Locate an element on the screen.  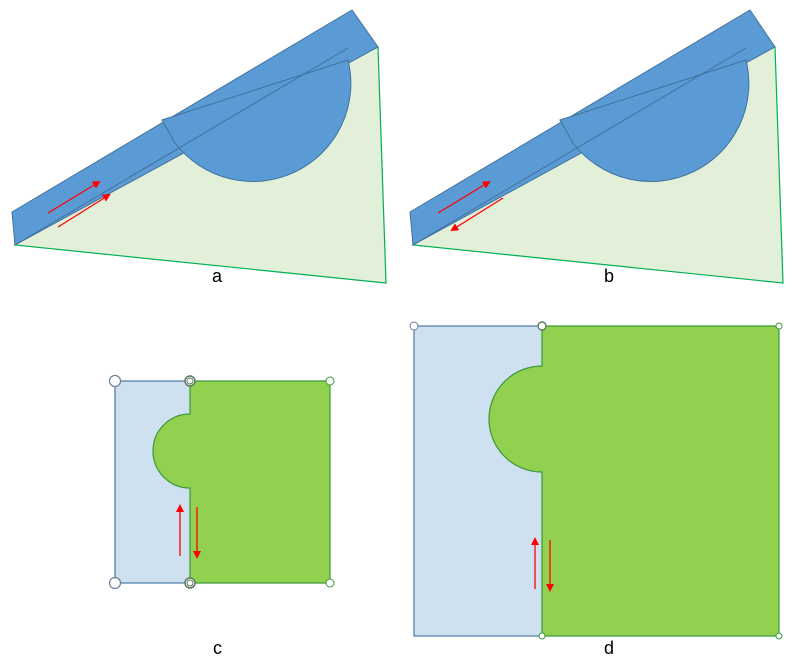
handle-d-br is located at coordinates (779, 636).